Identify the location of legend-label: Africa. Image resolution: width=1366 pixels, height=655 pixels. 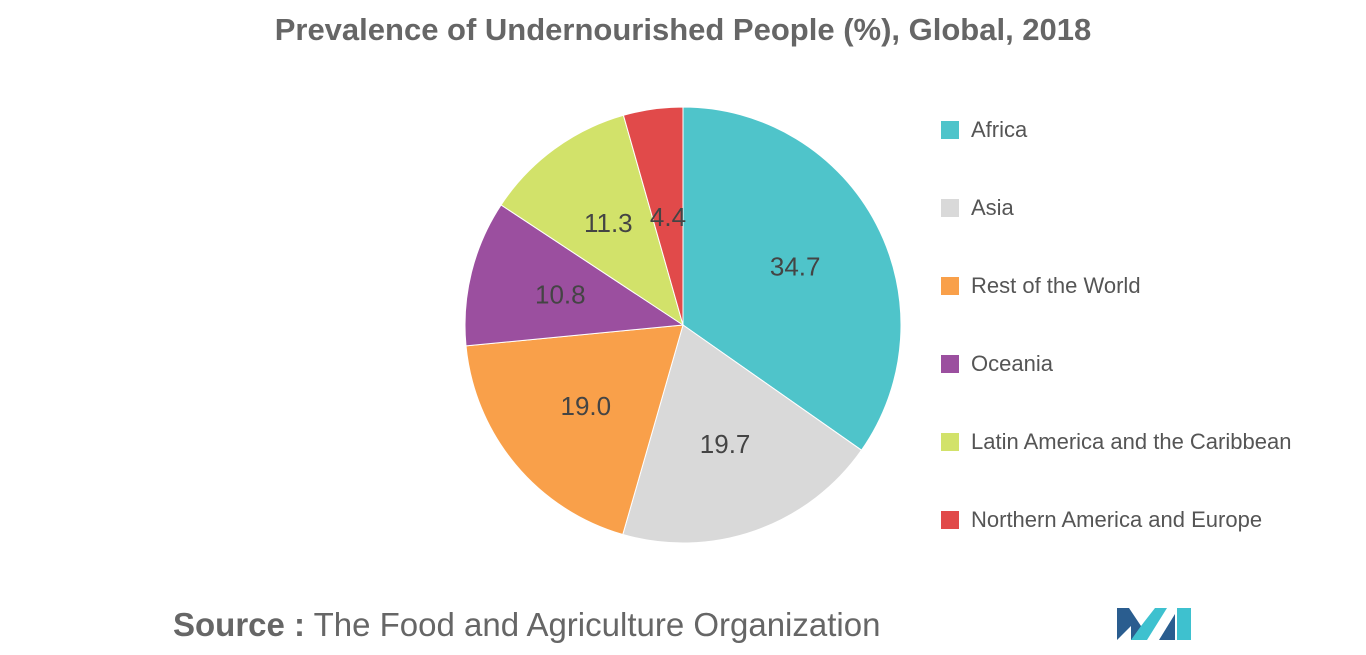
(999, 129).